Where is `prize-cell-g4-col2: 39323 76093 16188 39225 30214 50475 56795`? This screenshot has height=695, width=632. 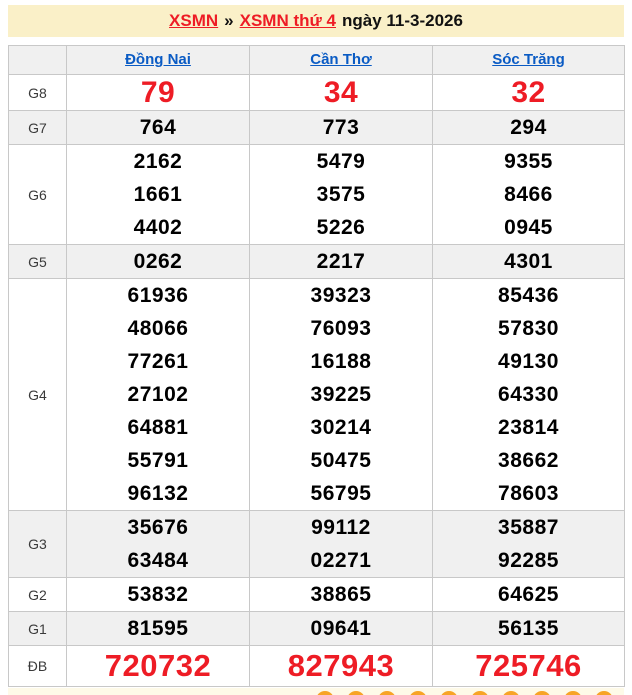 prize-cell-g4-col2: 39323 76093 16188 39225 30214 50475 56795 is located at coordinates (341, 394).